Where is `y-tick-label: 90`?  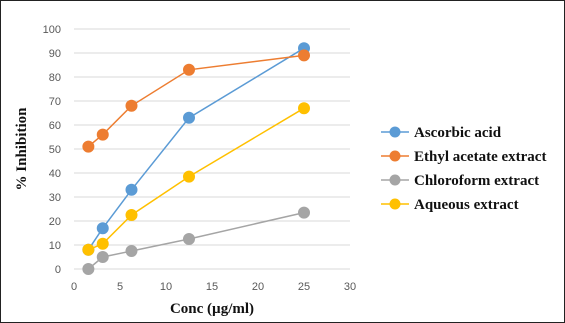
y-tick-label: 90 is located at coordinates (55, 54).